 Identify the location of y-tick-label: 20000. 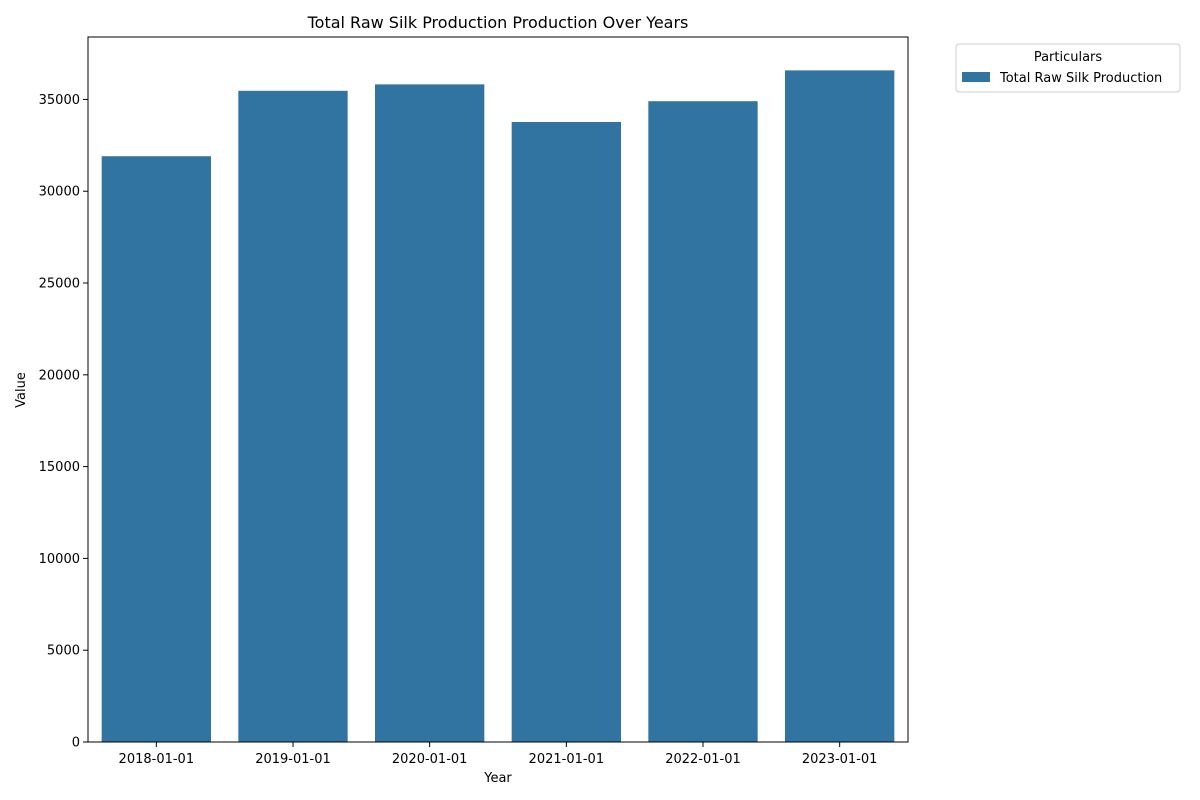
(59, 375).